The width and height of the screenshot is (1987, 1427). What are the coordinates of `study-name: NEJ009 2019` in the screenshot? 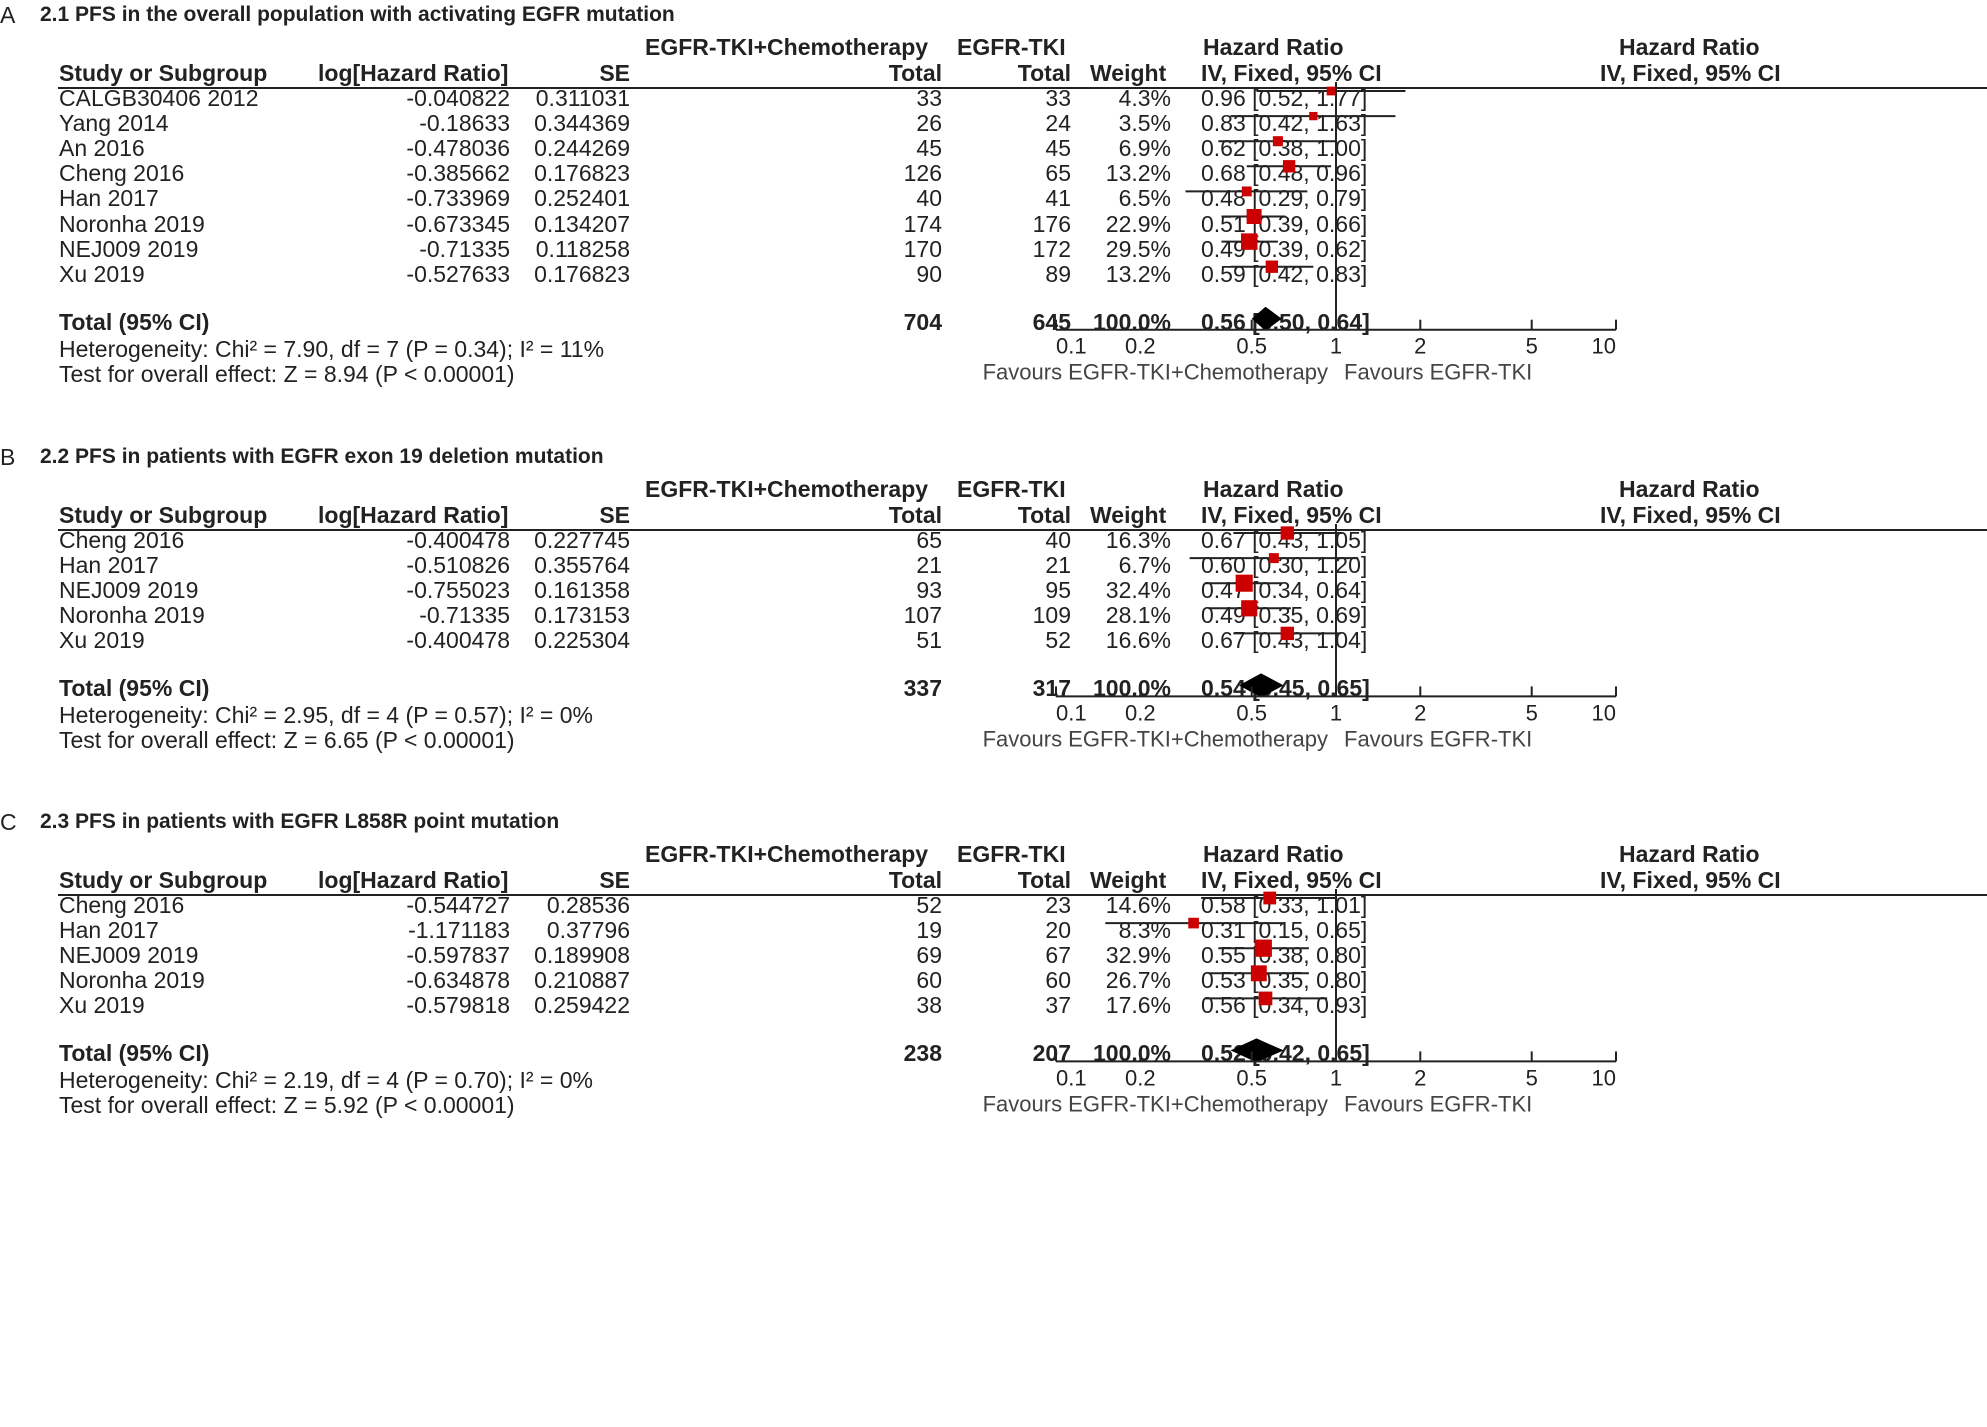 It's located at (129, 955).